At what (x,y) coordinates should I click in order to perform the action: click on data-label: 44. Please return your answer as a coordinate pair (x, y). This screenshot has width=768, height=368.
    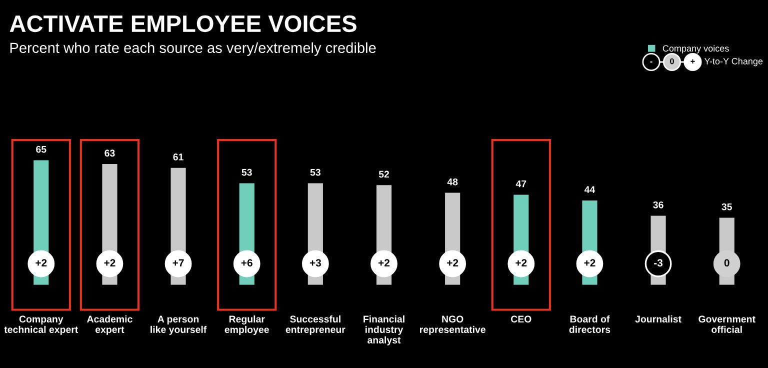
    Looking at the image, I should click on (590, 189).